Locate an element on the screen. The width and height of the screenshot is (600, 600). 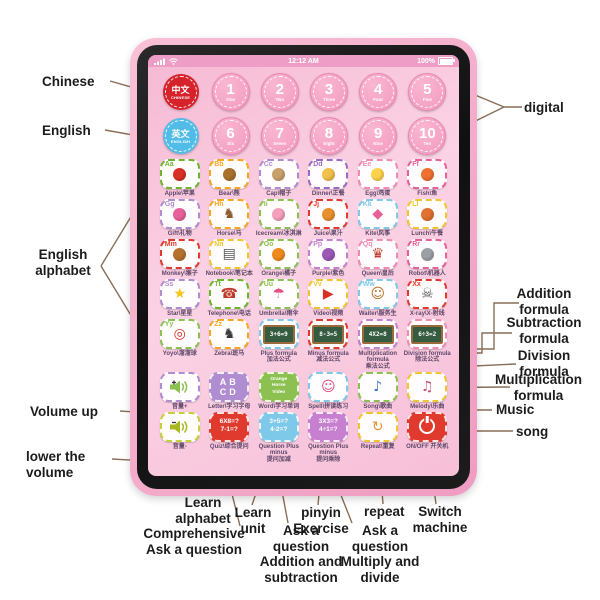
tile-fish-cell: Ff Fish\鱼 is located at coordinates (428, 178).